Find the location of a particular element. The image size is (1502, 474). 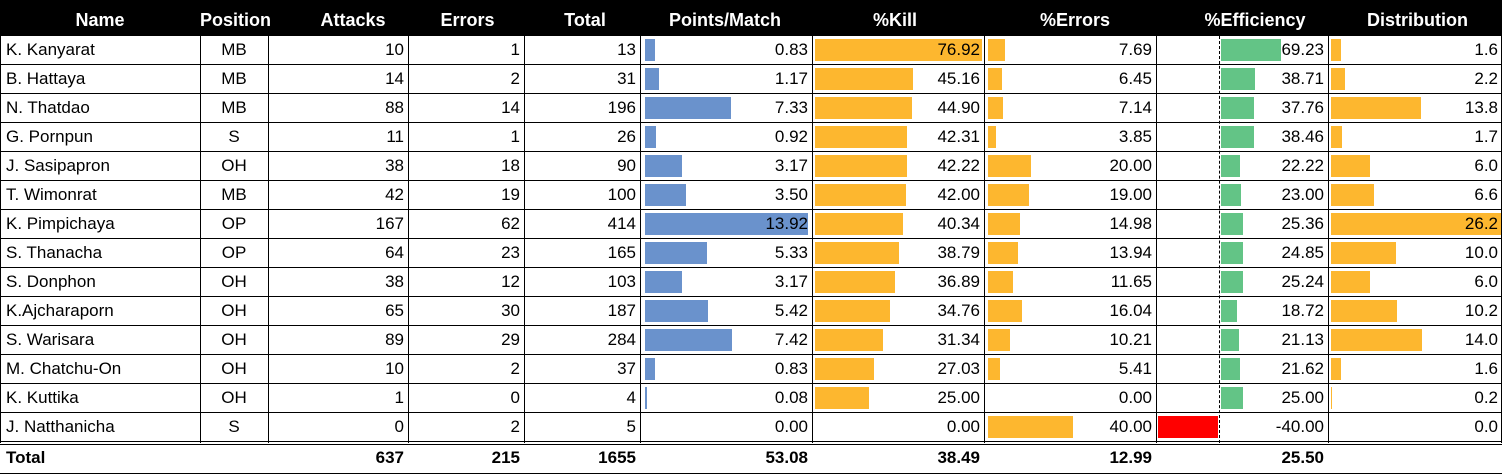

points-per-match-bar is located at coordinates (688, 340).